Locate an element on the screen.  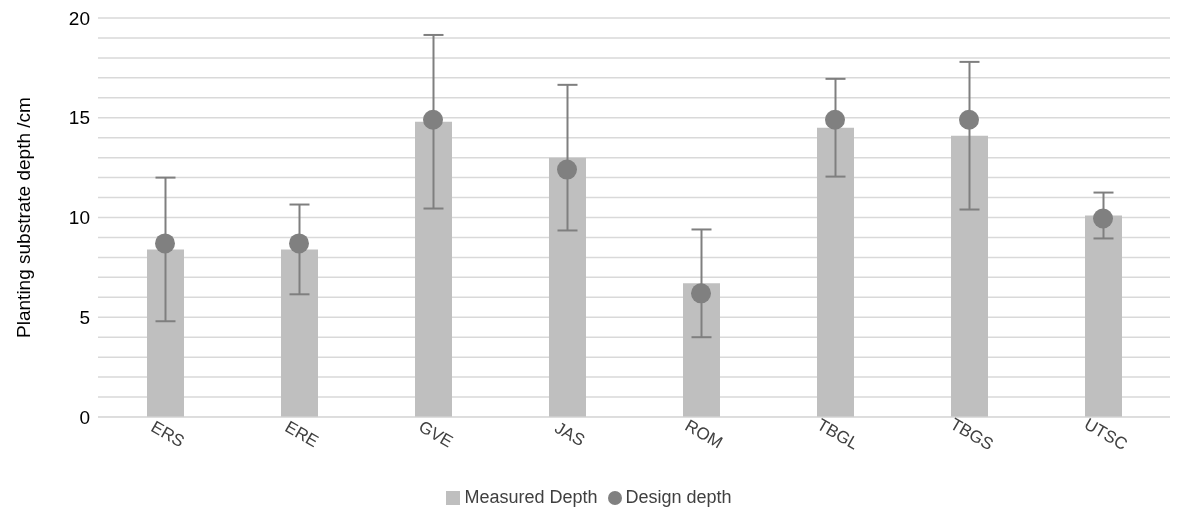
x-tick-label: ERS is located at coordinates (167, 434).